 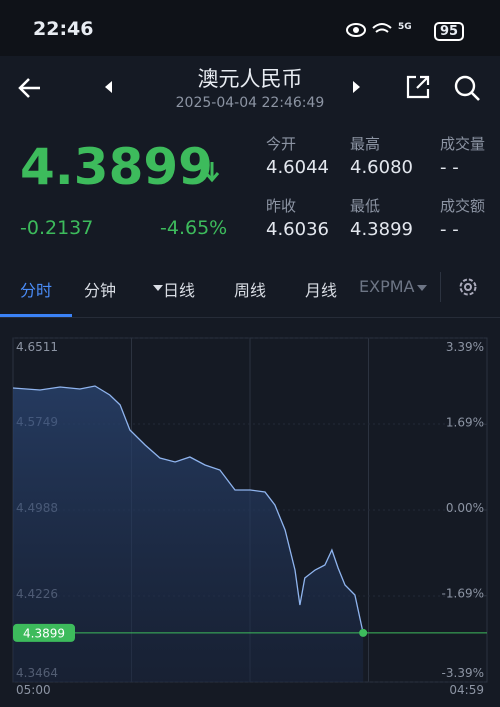 What do you see at coordinates (250, 290) in the screenshot?
I see `tab: 周线` at bounding box center [250, 290].